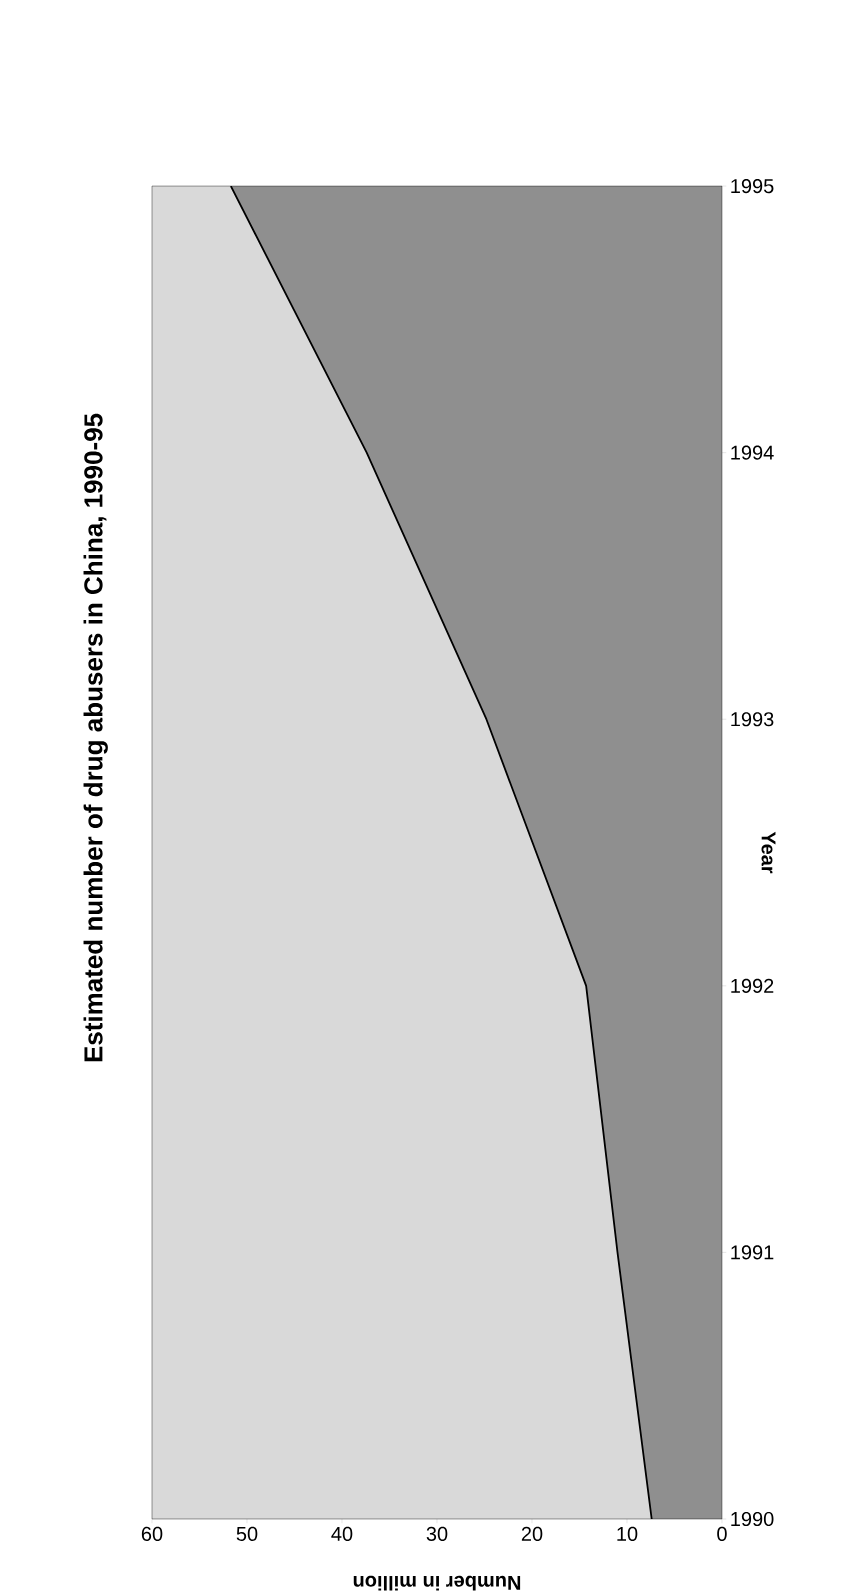 This screenshot has height=1591, width=853. Describe the element at coordinates (342, 1533) in the screenshot. I see `x-tick-label: 40` at that location.